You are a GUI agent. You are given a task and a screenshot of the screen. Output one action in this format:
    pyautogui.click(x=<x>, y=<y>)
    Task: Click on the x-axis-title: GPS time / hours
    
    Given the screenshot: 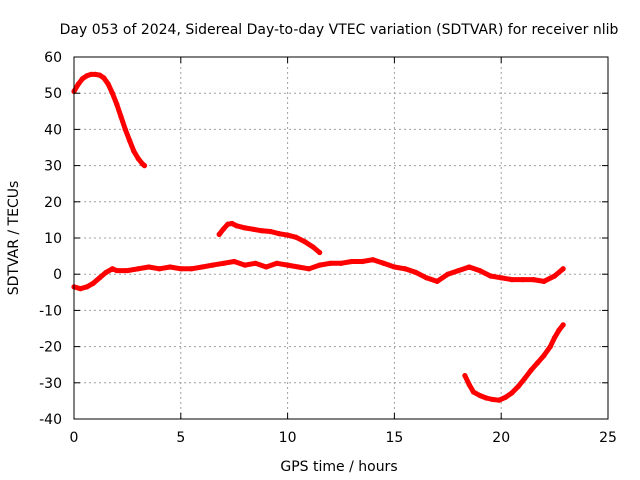 What is the action you would take?
    pyautogui.click(x=338, y=467)
    